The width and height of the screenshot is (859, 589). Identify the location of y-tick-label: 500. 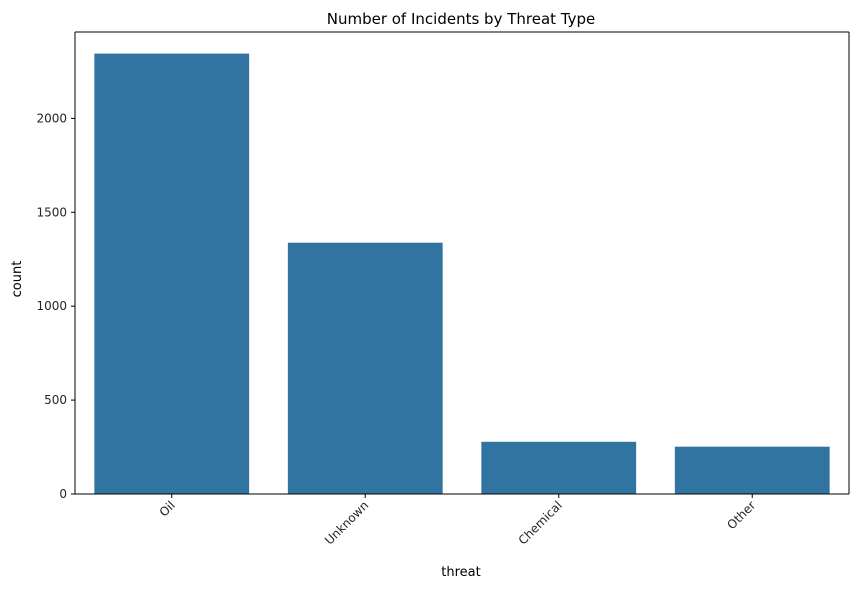
(55, 400).